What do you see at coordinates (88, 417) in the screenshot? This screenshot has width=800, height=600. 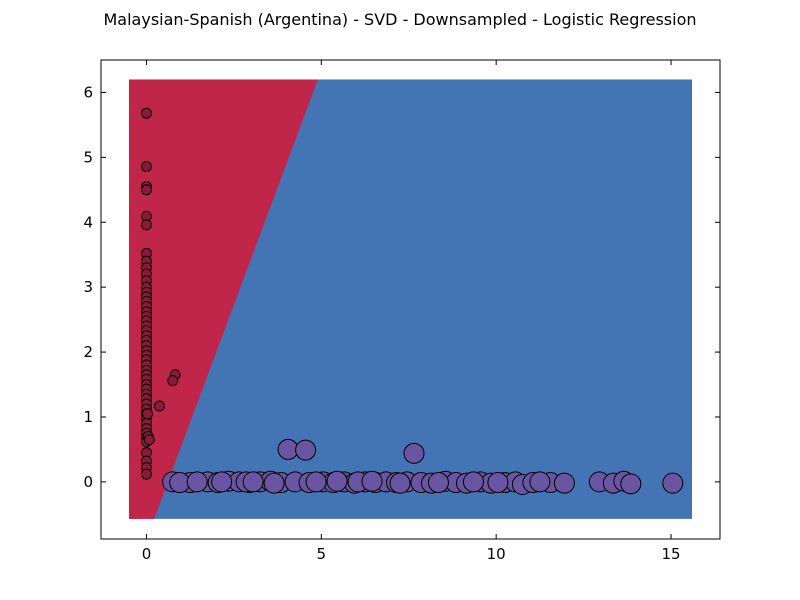 I see `y-tick-label: 1` at bounding box center [88, 417].